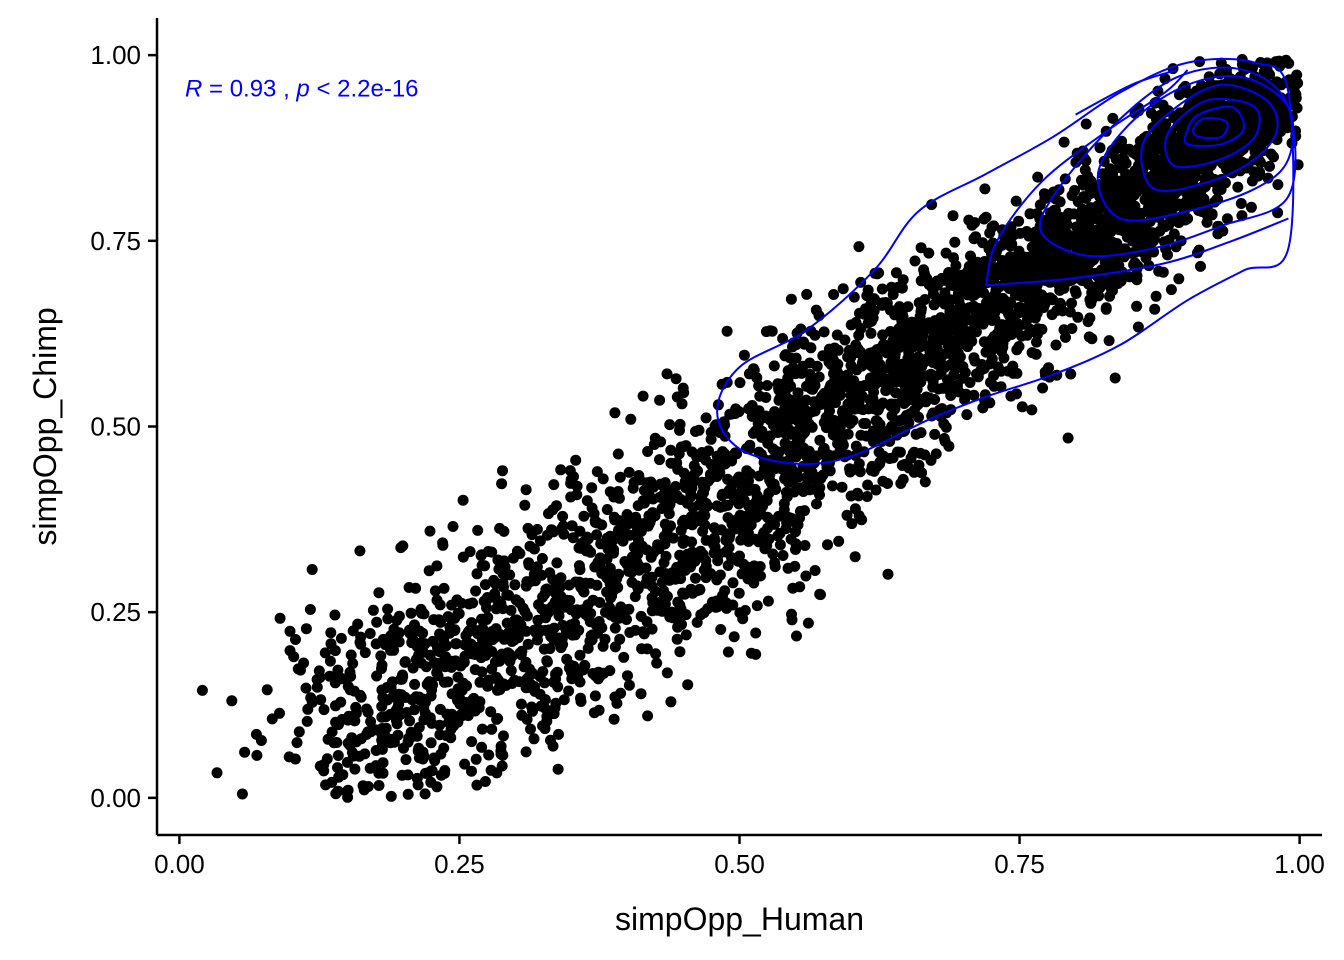  Describe the element at coordinates (302, 89) in the screenshot. I see `correlation-annotation: R = 0.93 , p < 2.2e-16` at that location.